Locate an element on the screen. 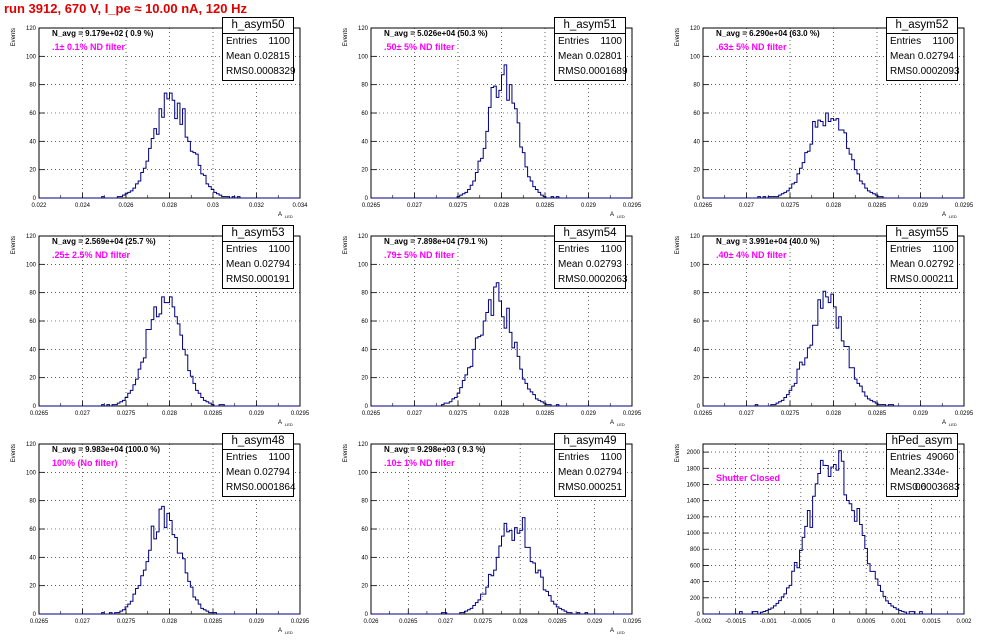  x-tick-label: -0.001 is located at coordinates (769, 622).